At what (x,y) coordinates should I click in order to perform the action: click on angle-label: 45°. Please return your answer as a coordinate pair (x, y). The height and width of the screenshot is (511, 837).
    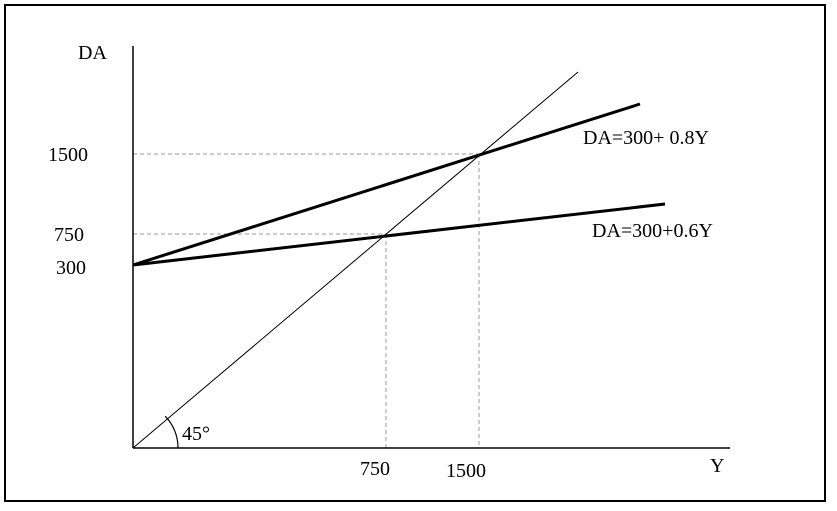
    Looking at the image, I should click on (196, 434).